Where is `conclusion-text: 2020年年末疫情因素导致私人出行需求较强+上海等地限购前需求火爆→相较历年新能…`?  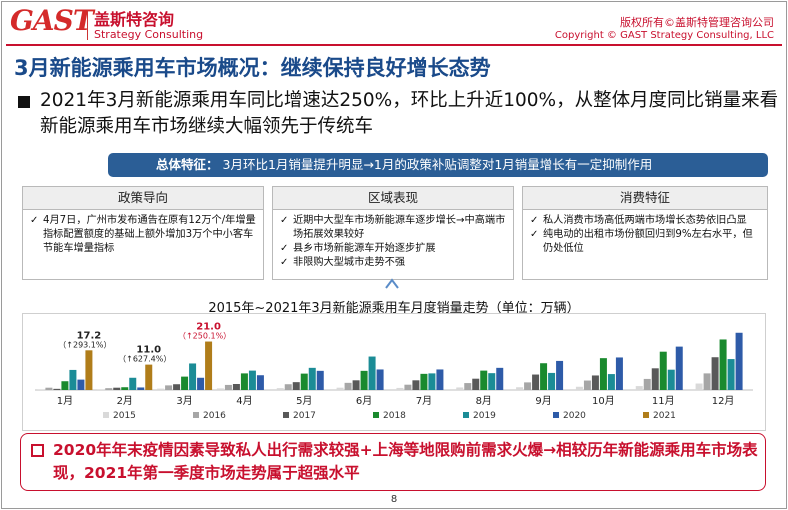
conclusion-text: 2020年年末疫情因素导致私人出行需求较强+上海等地限购前需求火爆→相较历年新能… is located at coordinates (405, 461).